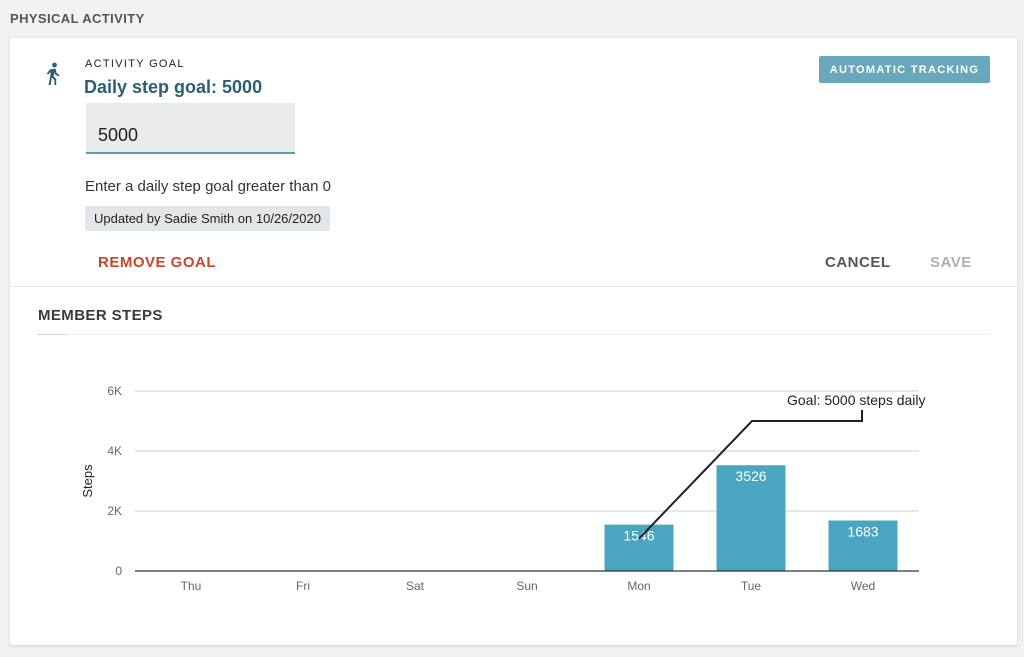  Describe the element at coordinates (856, 400) in the screenshot. I see `goal-annotation-label: Goal: 5000 steps daily` at that location.